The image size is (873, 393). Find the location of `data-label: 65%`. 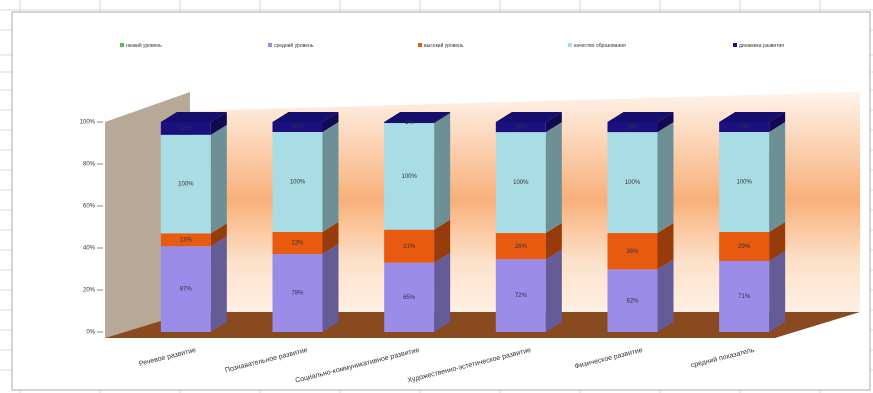

data-label: 65% is located at coordinates (409, 298).